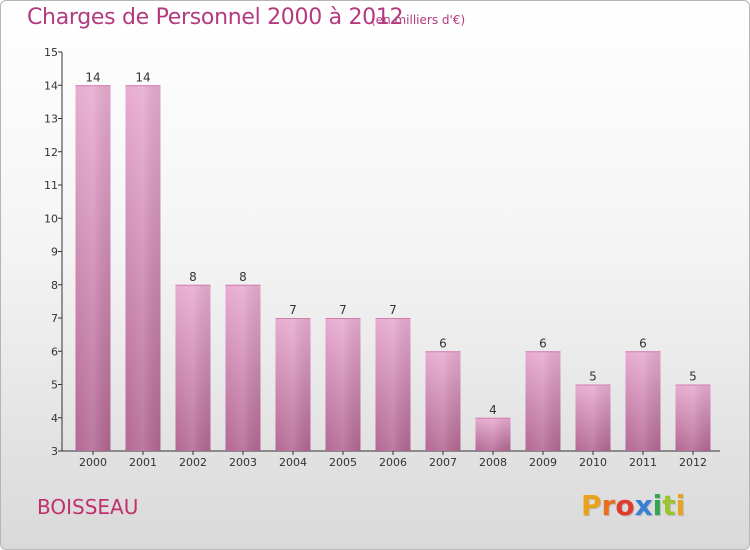  Describe the element at coordinates (343, 462) in the screenshot. I see `x-tick-label: 2005` at that location.